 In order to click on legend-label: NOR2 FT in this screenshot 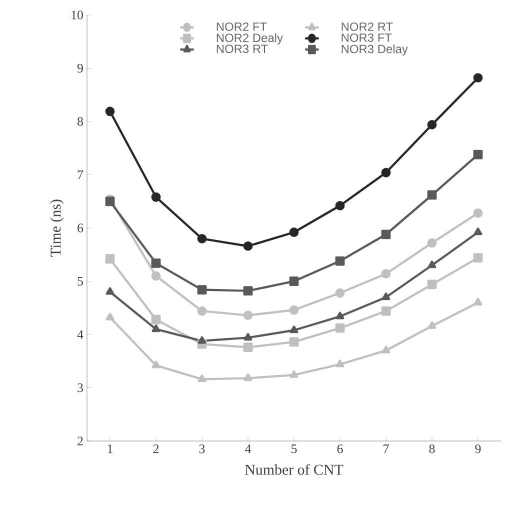, I will do `click(241, 26)`.